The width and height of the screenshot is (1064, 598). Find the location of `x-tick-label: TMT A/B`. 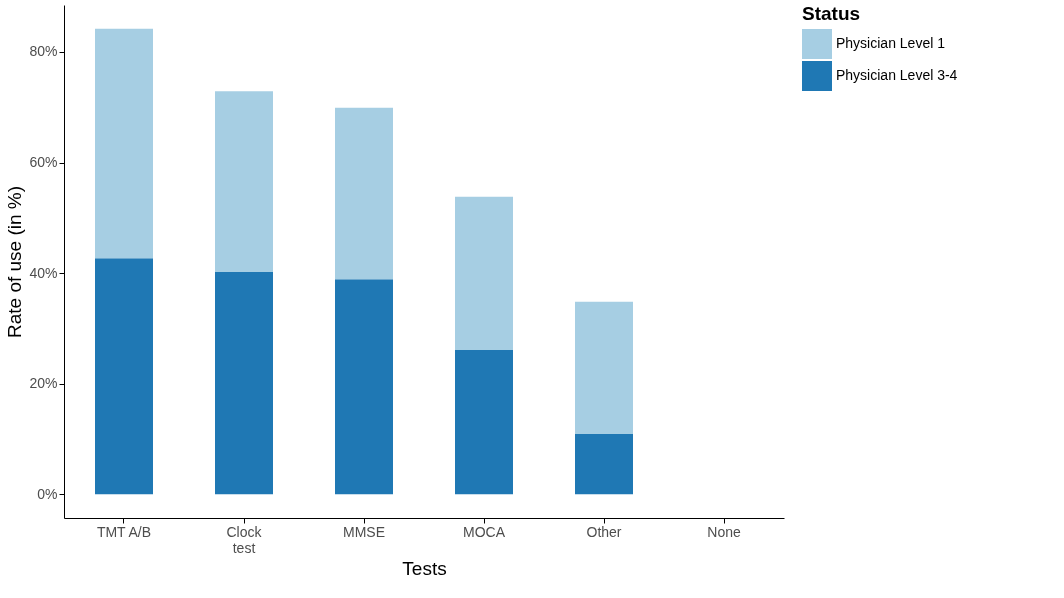

x-tick-label: TMT A/B is located at coordinates (124, 531).